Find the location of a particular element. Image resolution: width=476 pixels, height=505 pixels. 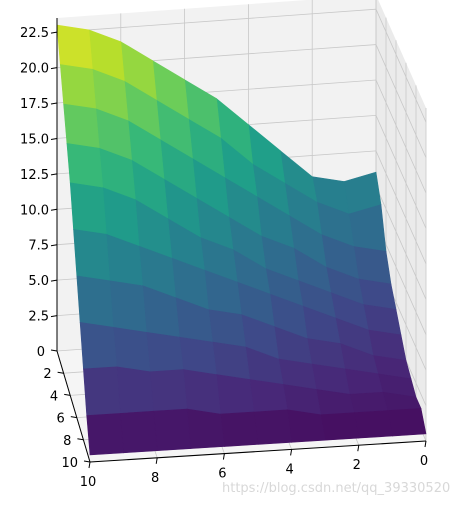

y-tick-label: 8 is located at coordinates (67, 441).